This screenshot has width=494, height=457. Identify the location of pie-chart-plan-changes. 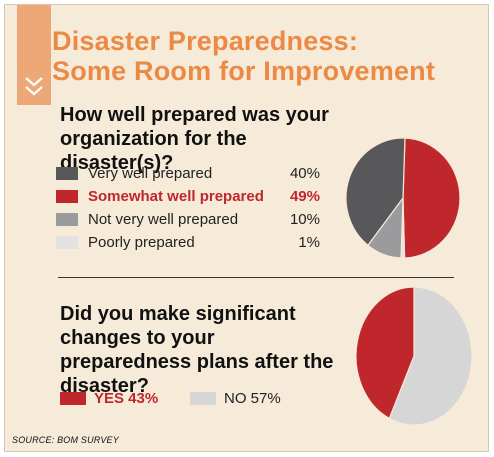
(414, 356).